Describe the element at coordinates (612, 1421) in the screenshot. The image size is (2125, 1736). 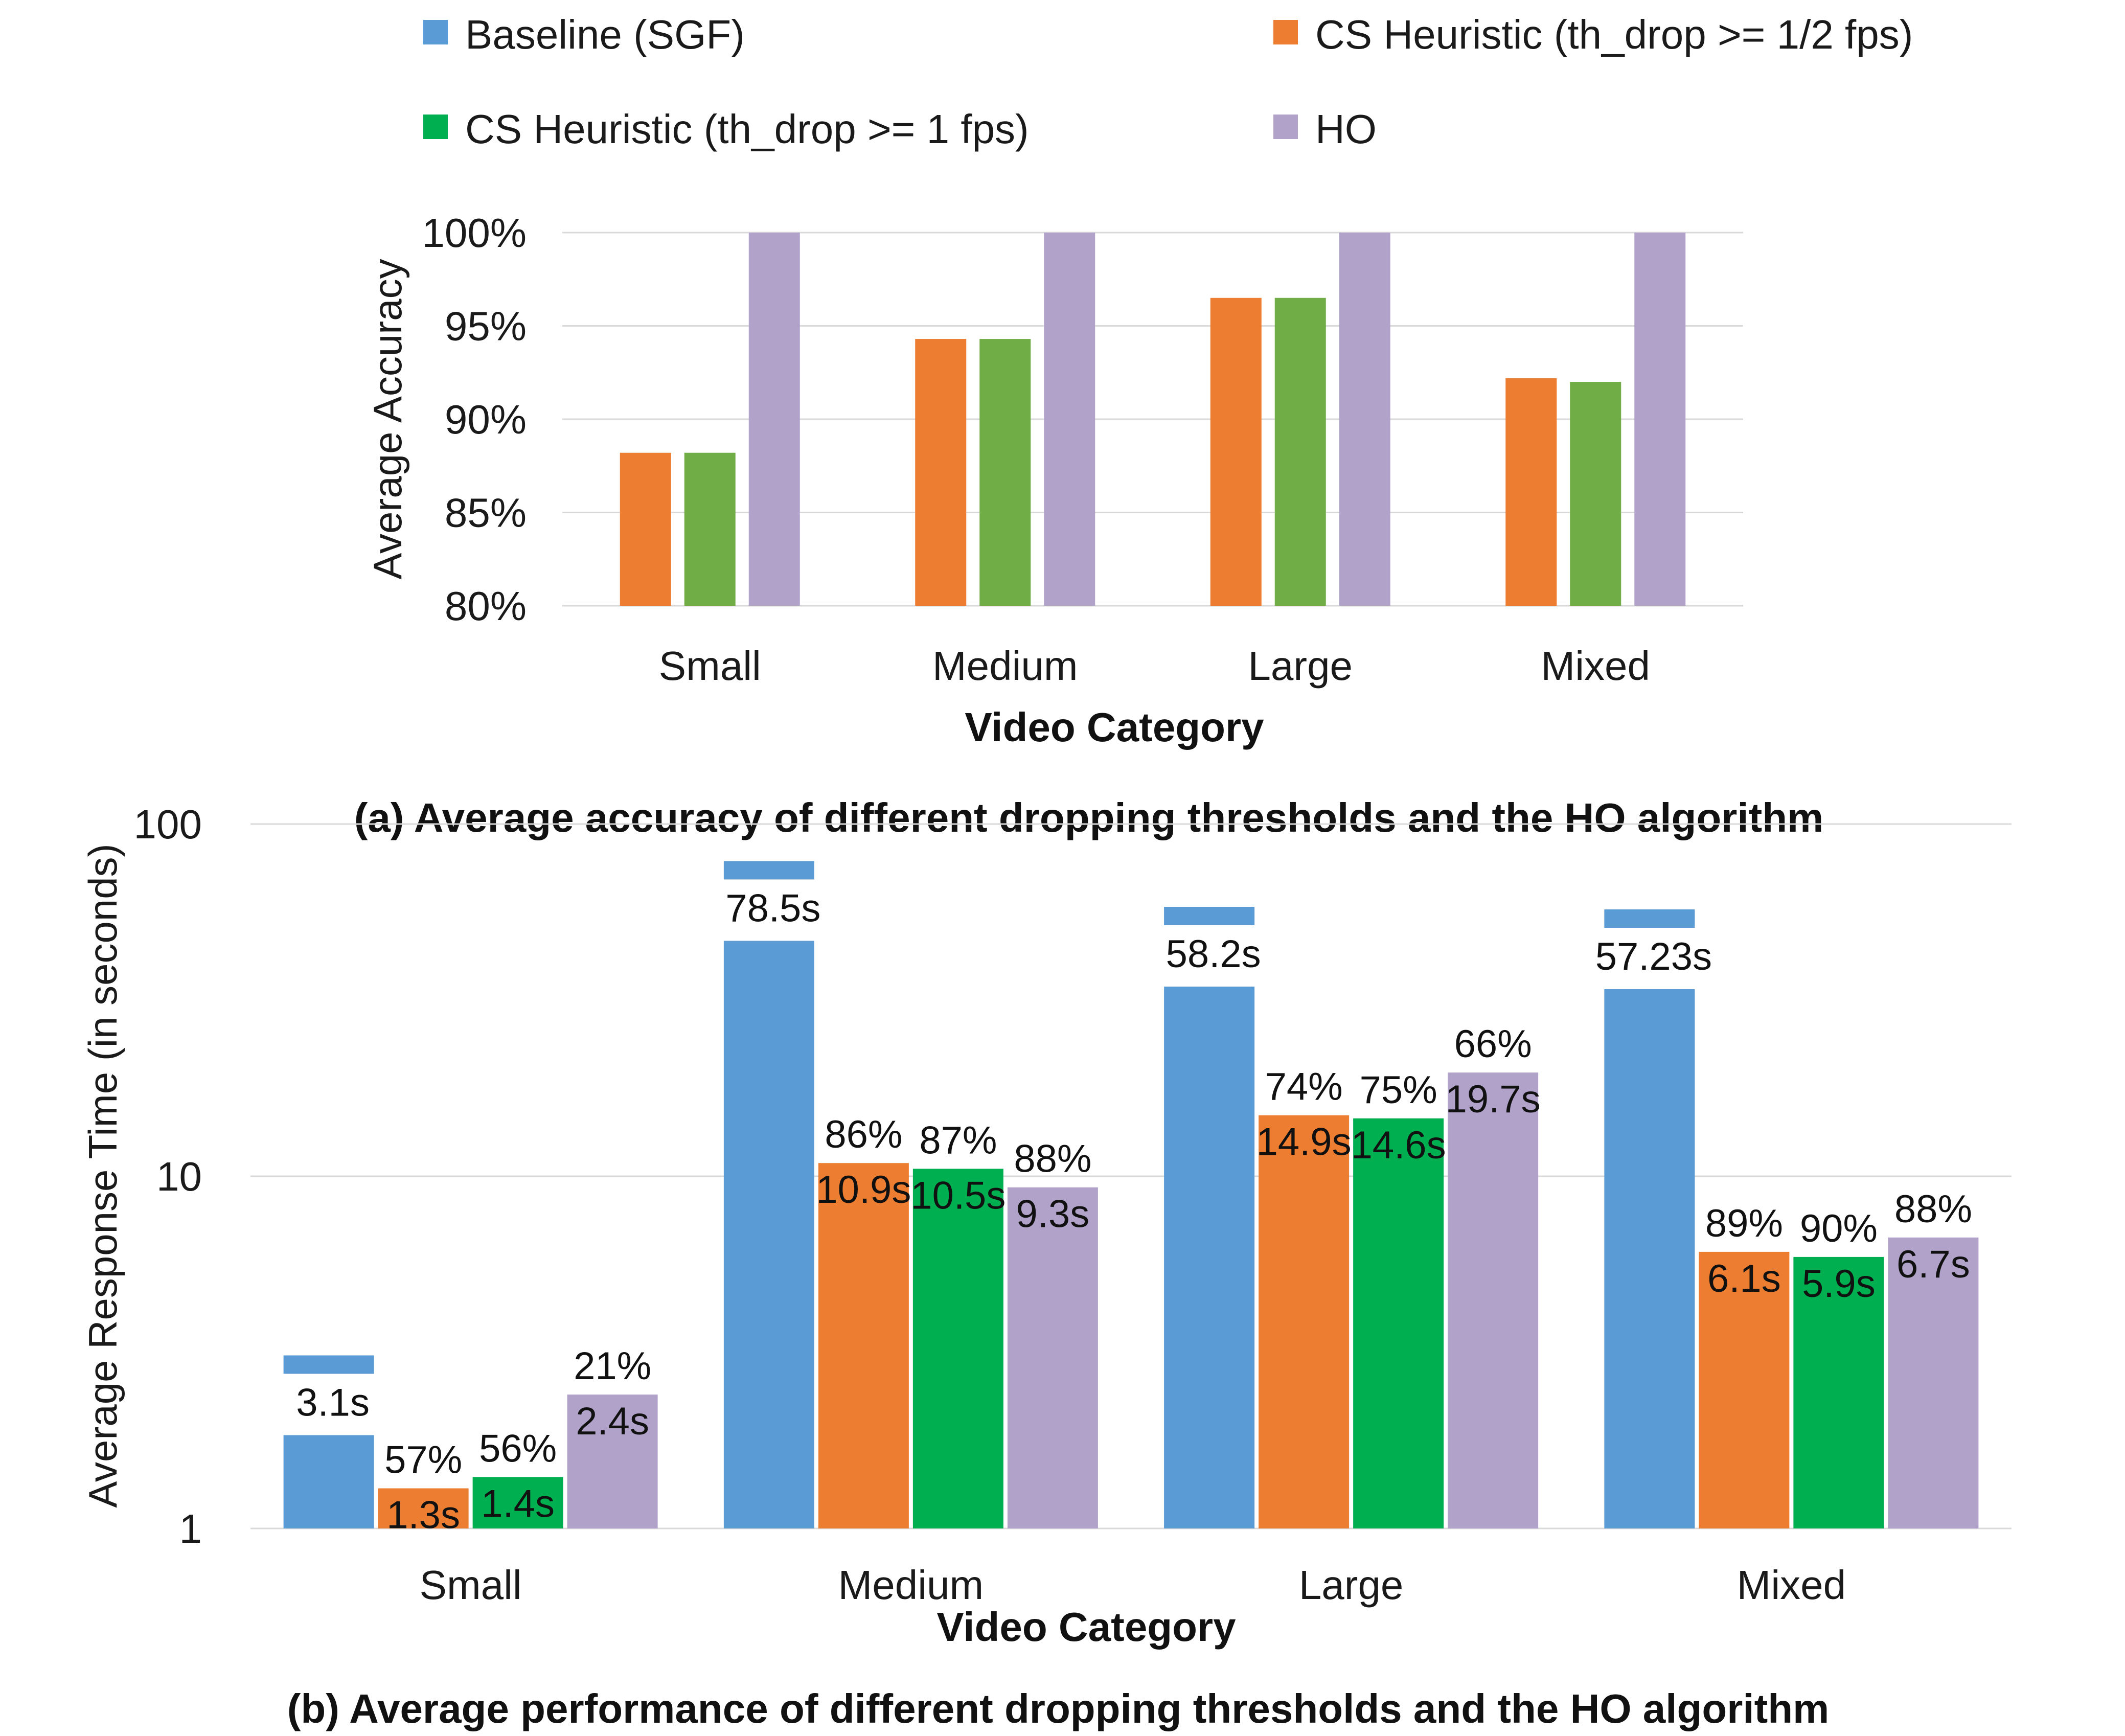
I see `chart-b-value-label-small-ho: 2.4s` at that location.